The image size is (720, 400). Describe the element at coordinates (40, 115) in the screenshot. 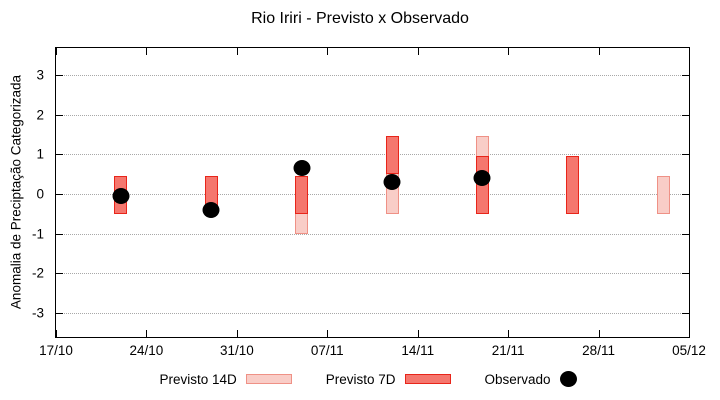

I see `y-tick-label: 2` at that location.